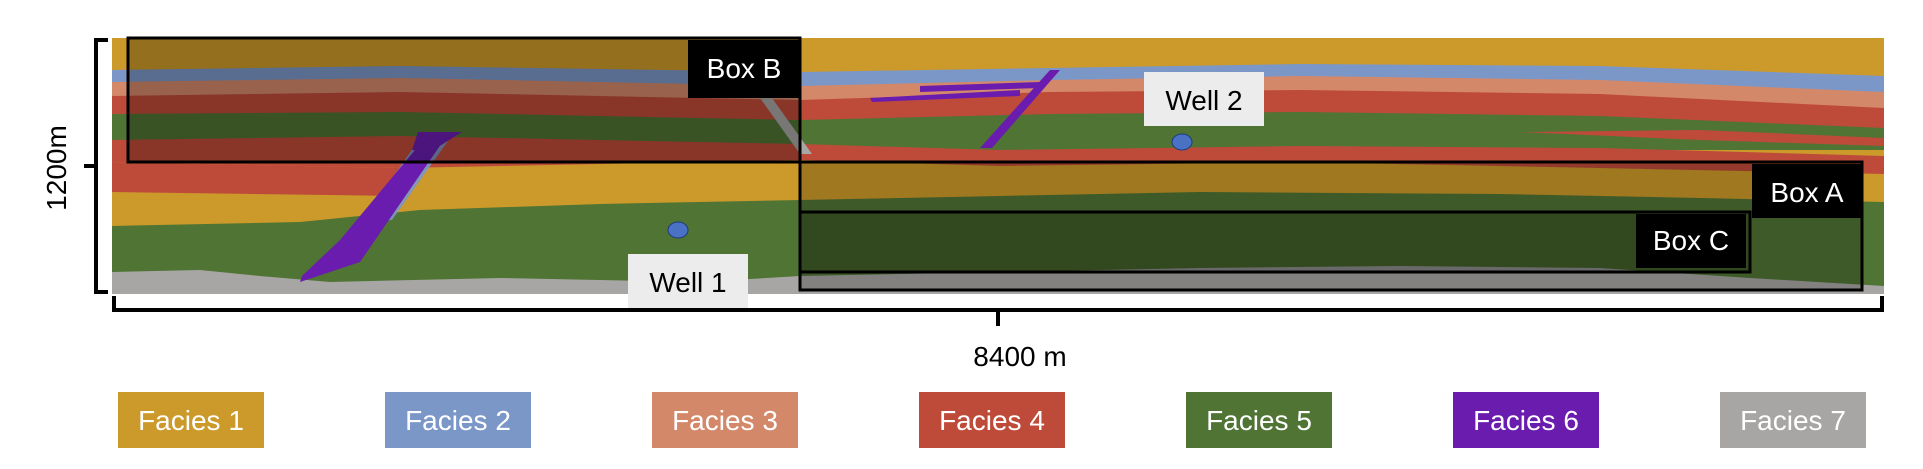 The image size is (1923, 469). I want to click on legend-label: Facies 1, so click(191, 420).